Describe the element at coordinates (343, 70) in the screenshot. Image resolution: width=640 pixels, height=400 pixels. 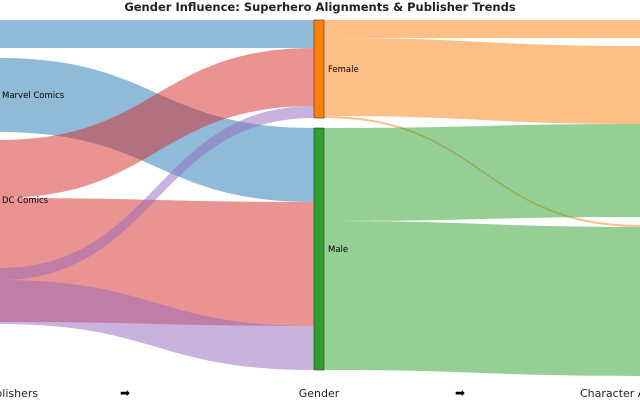
I see `node-label-female: Female` at that location.